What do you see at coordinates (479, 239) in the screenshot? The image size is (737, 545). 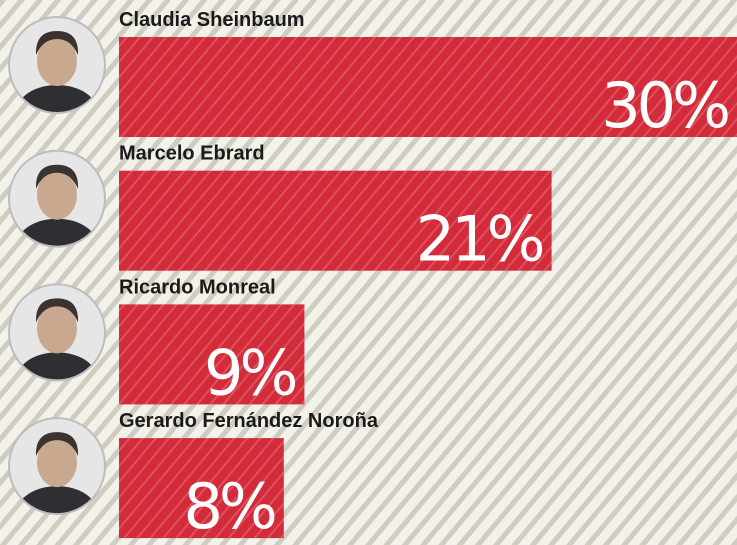 I see `value-label: 21%` at bounding box center [479, 239].